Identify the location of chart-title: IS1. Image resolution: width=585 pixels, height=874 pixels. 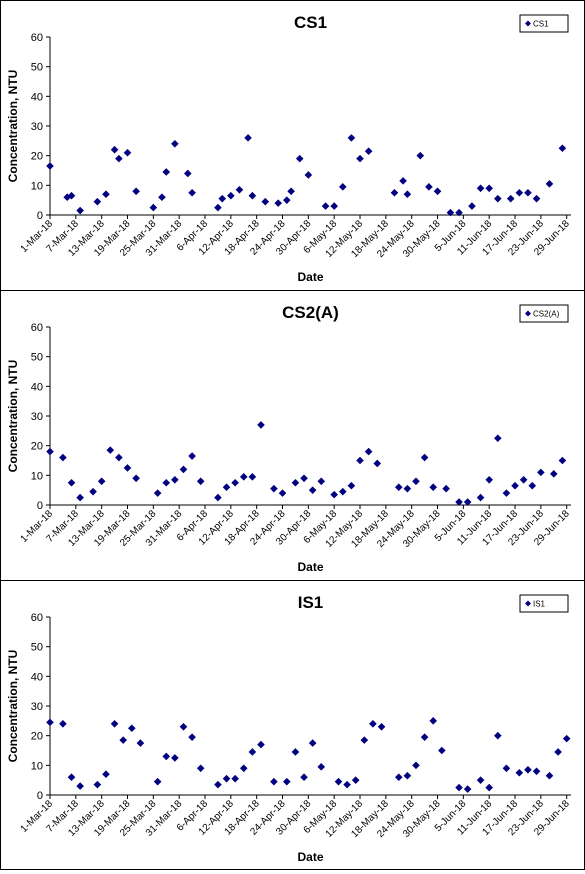
(311, 602).